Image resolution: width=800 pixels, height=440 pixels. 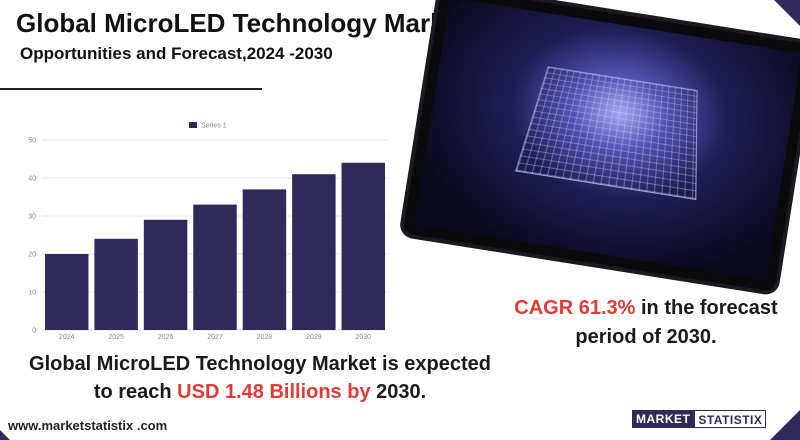 What do you see at coordinates (264, 259) in the screenshot?
I see `bar-2028` at bounding box center [264, 259].